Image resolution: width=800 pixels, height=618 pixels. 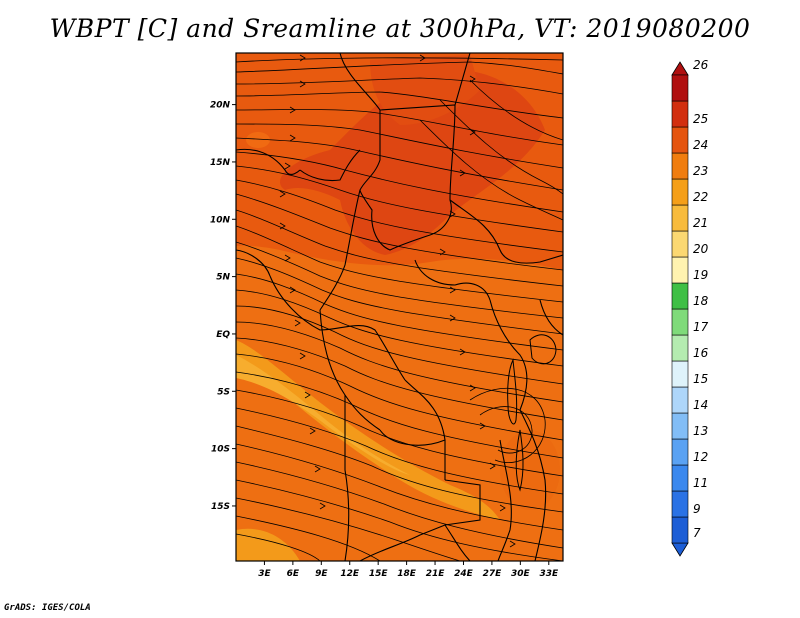 I want to click on lat-tick-label: EQ, so click(x=223, y=335).